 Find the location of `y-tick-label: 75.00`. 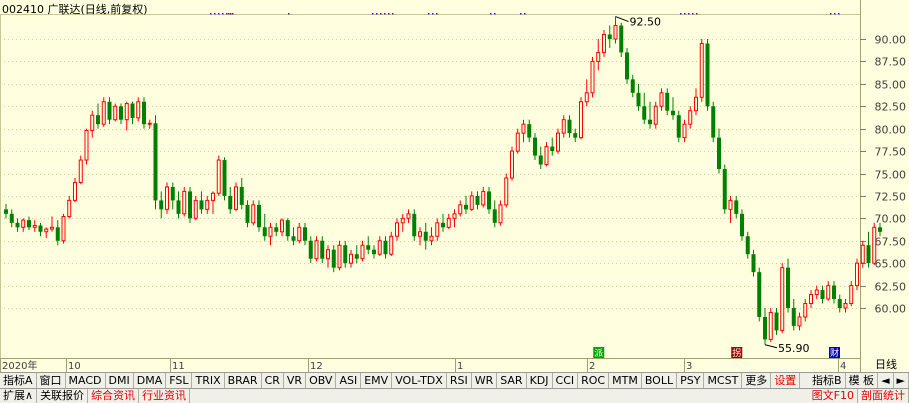

y-tick-label: 75.00 is located at coordinates (891, 175).